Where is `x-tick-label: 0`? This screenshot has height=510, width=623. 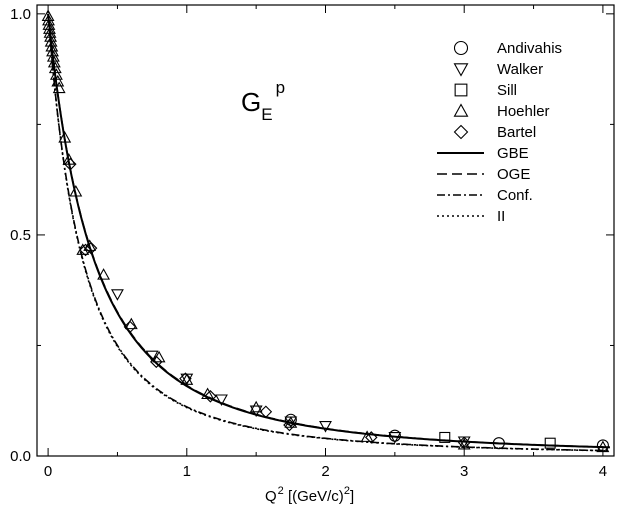
x-tick-label: 0 is located at coordinates (48, 471).